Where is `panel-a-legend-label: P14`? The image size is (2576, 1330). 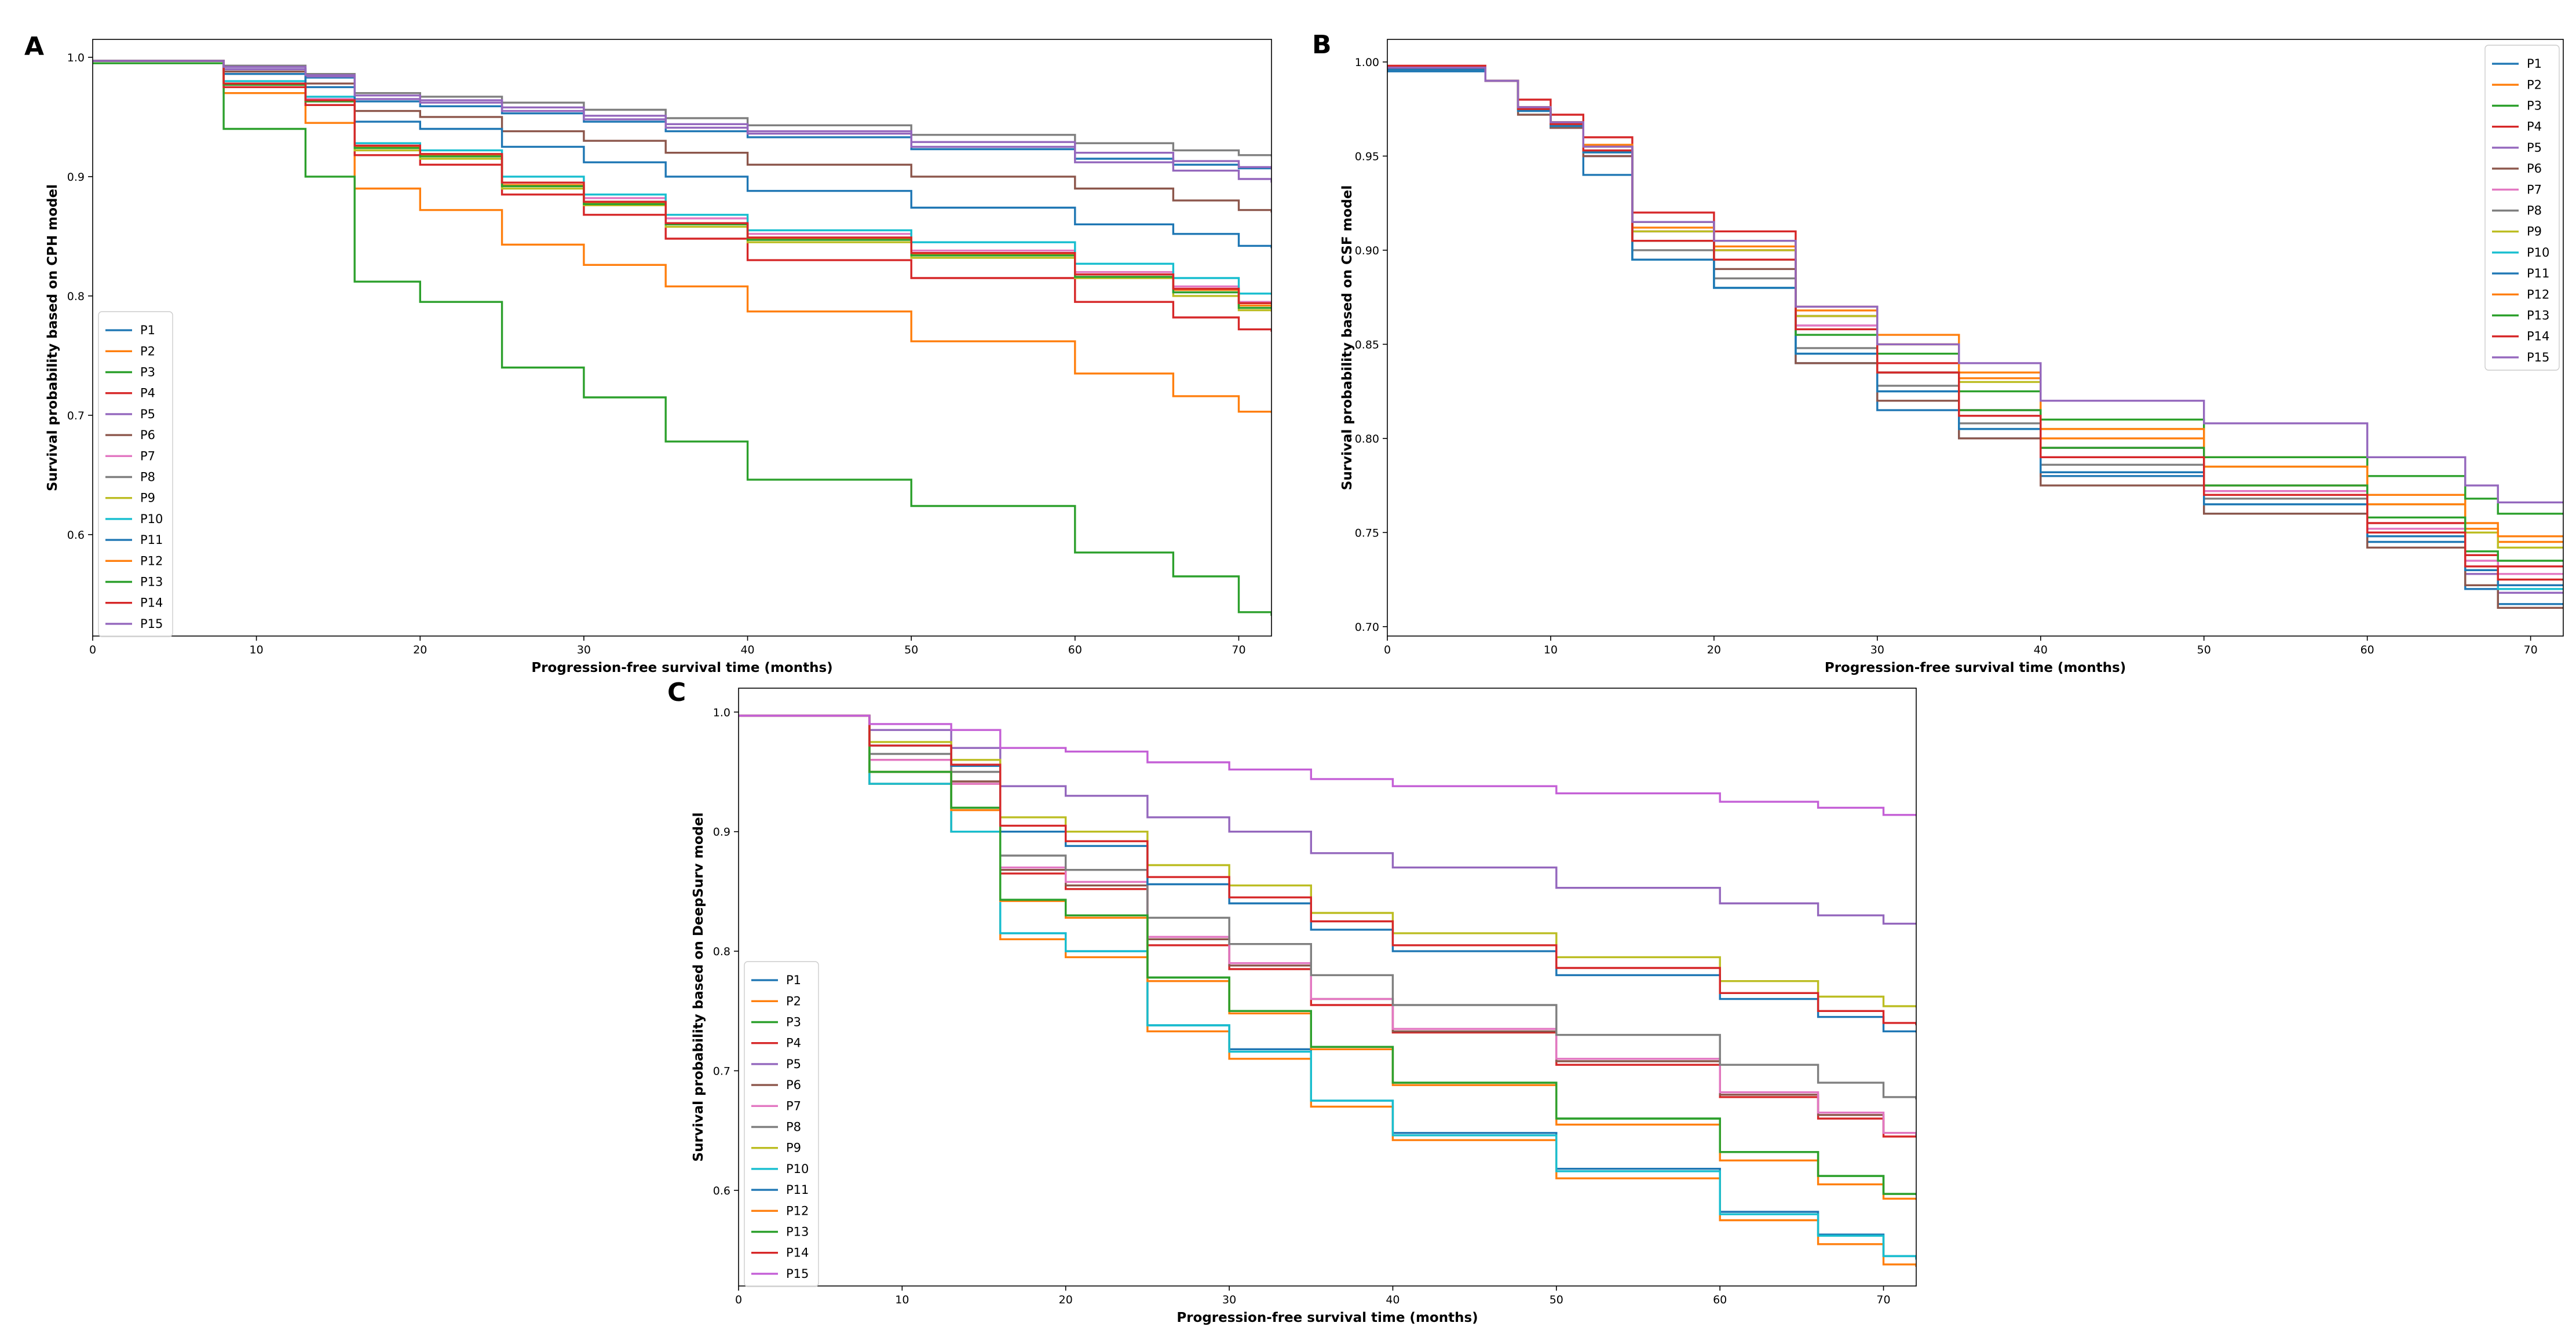 panel-a-legend-label: P14 is located at coordinates (151, 603).